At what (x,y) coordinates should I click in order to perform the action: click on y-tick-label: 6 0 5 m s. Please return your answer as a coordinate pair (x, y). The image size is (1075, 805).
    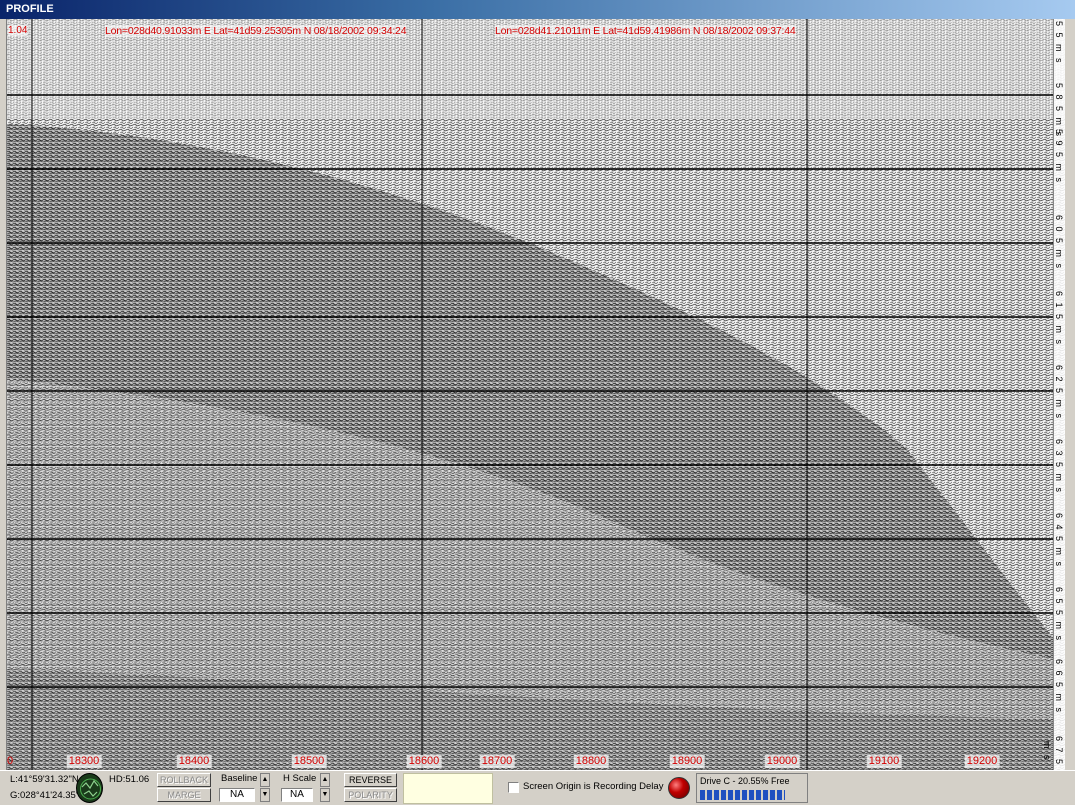
    Looking at the image, I should click on (1059, 243).